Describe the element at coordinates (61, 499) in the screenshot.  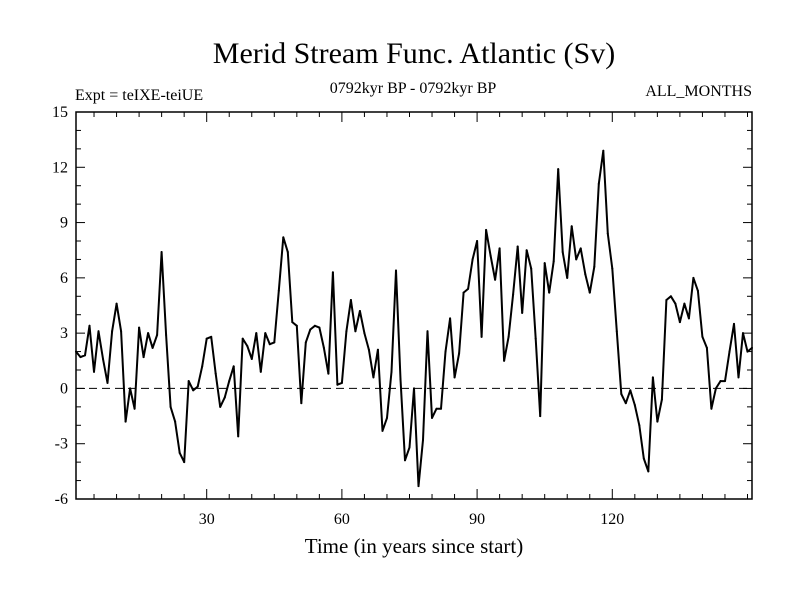
I see `y-tick-label: -6` at that location.